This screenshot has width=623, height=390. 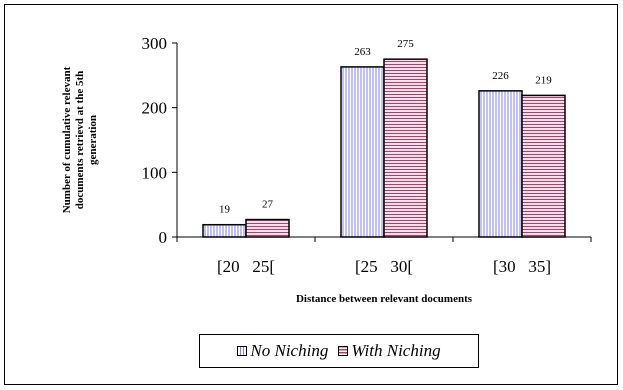 What do you see at coordinates (396, 350) in the screenshot?
I see `legend-label-with-niching: With Niching` at bounding box center [396, 350].